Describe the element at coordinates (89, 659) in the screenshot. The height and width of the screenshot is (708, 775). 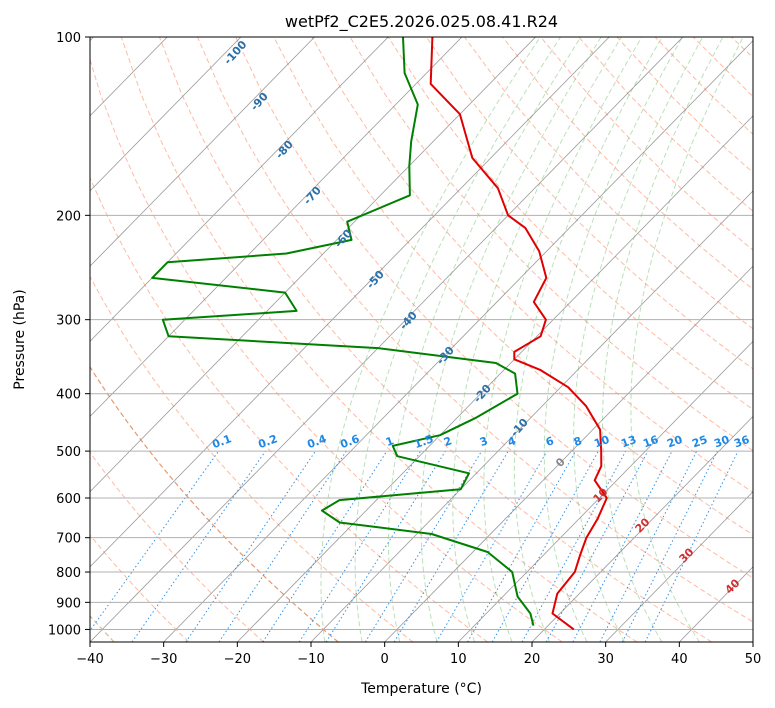
I see `x-tick-label: −40` at that location.